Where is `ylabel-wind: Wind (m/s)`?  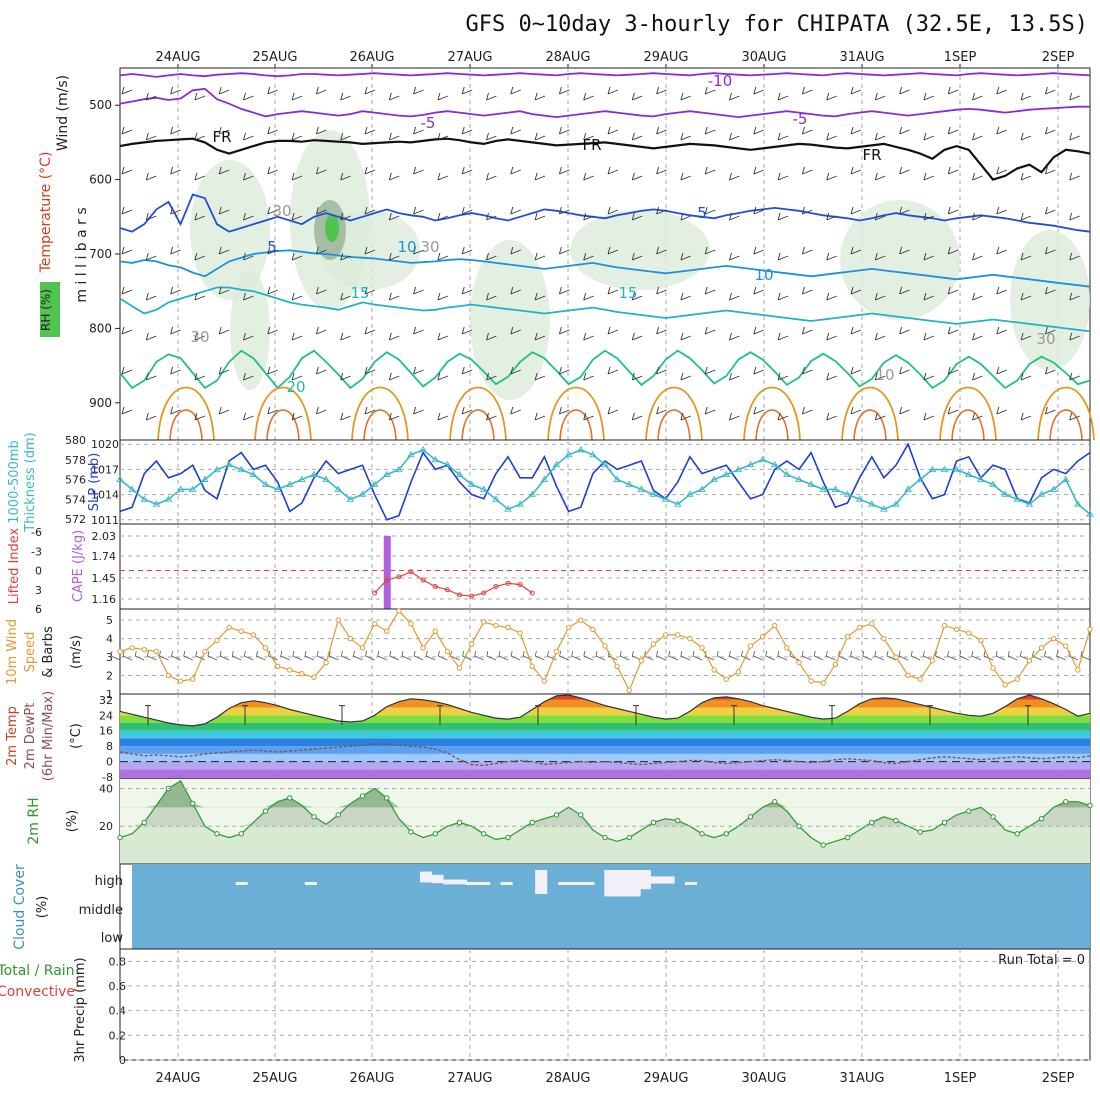 ylabel-wind: Wind (m/s) is located at coordinates (63, 113).